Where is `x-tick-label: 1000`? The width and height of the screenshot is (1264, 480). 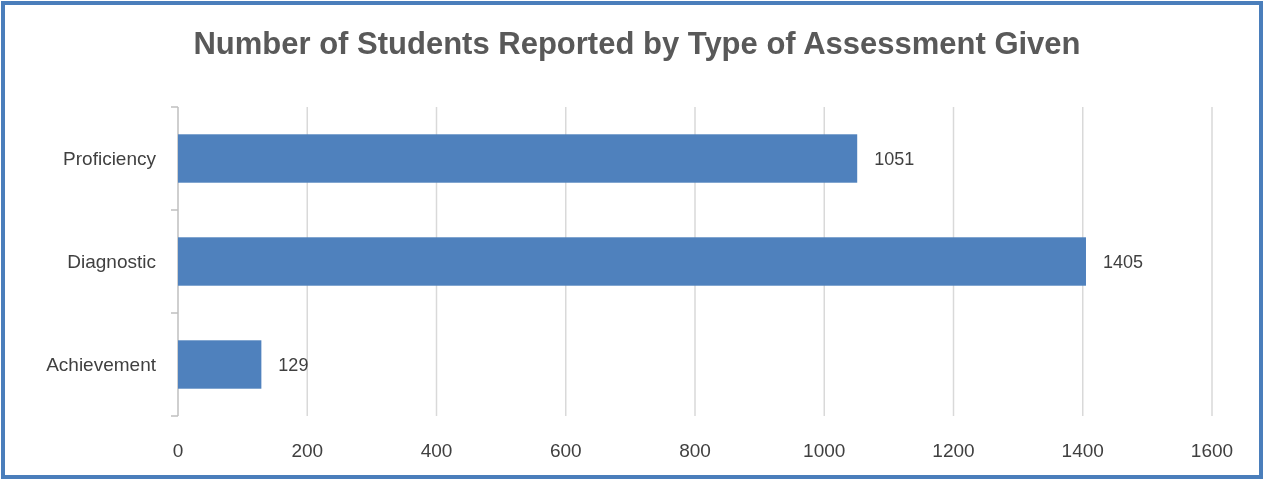
x-tick-label: 1000 is located at coordinates (824, 450).